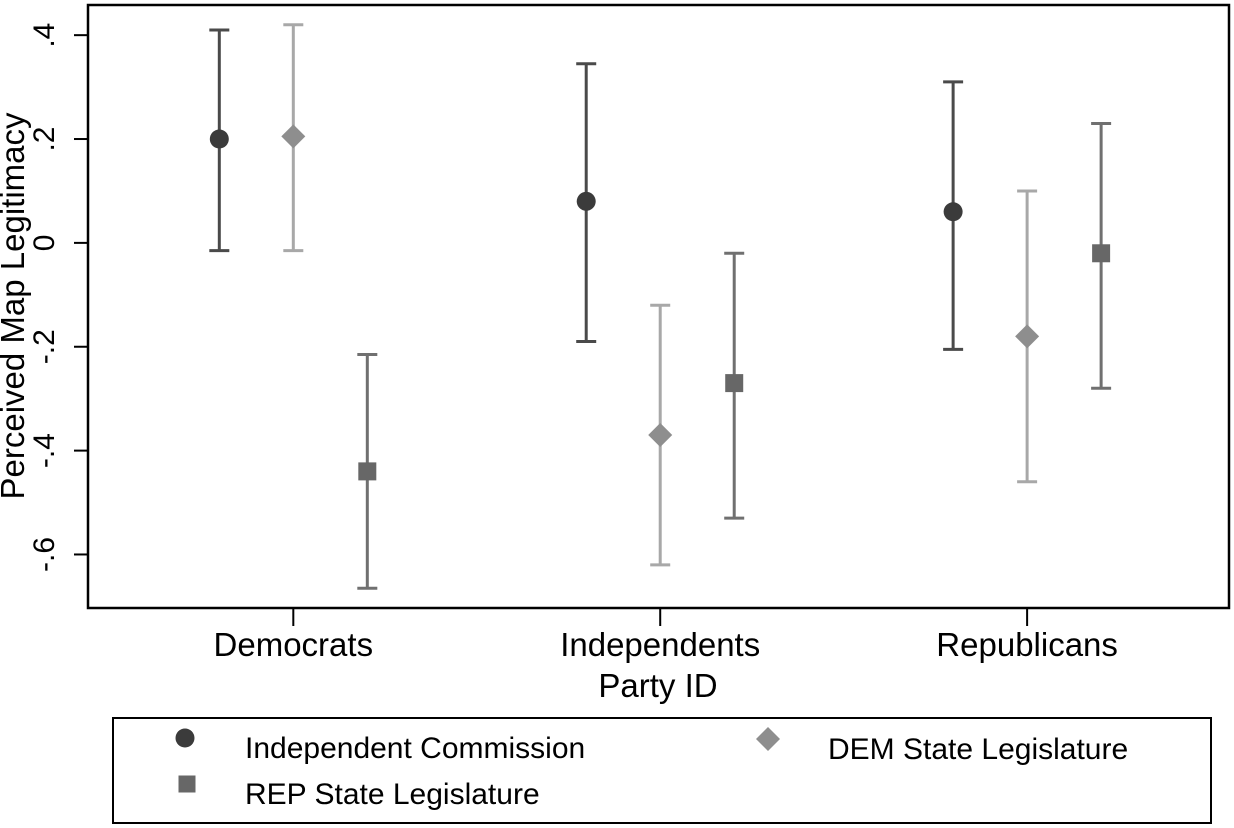 This screenshot has height=828, width=1234. I want to click on x-axis-title: Party ID, so click(657, 685).